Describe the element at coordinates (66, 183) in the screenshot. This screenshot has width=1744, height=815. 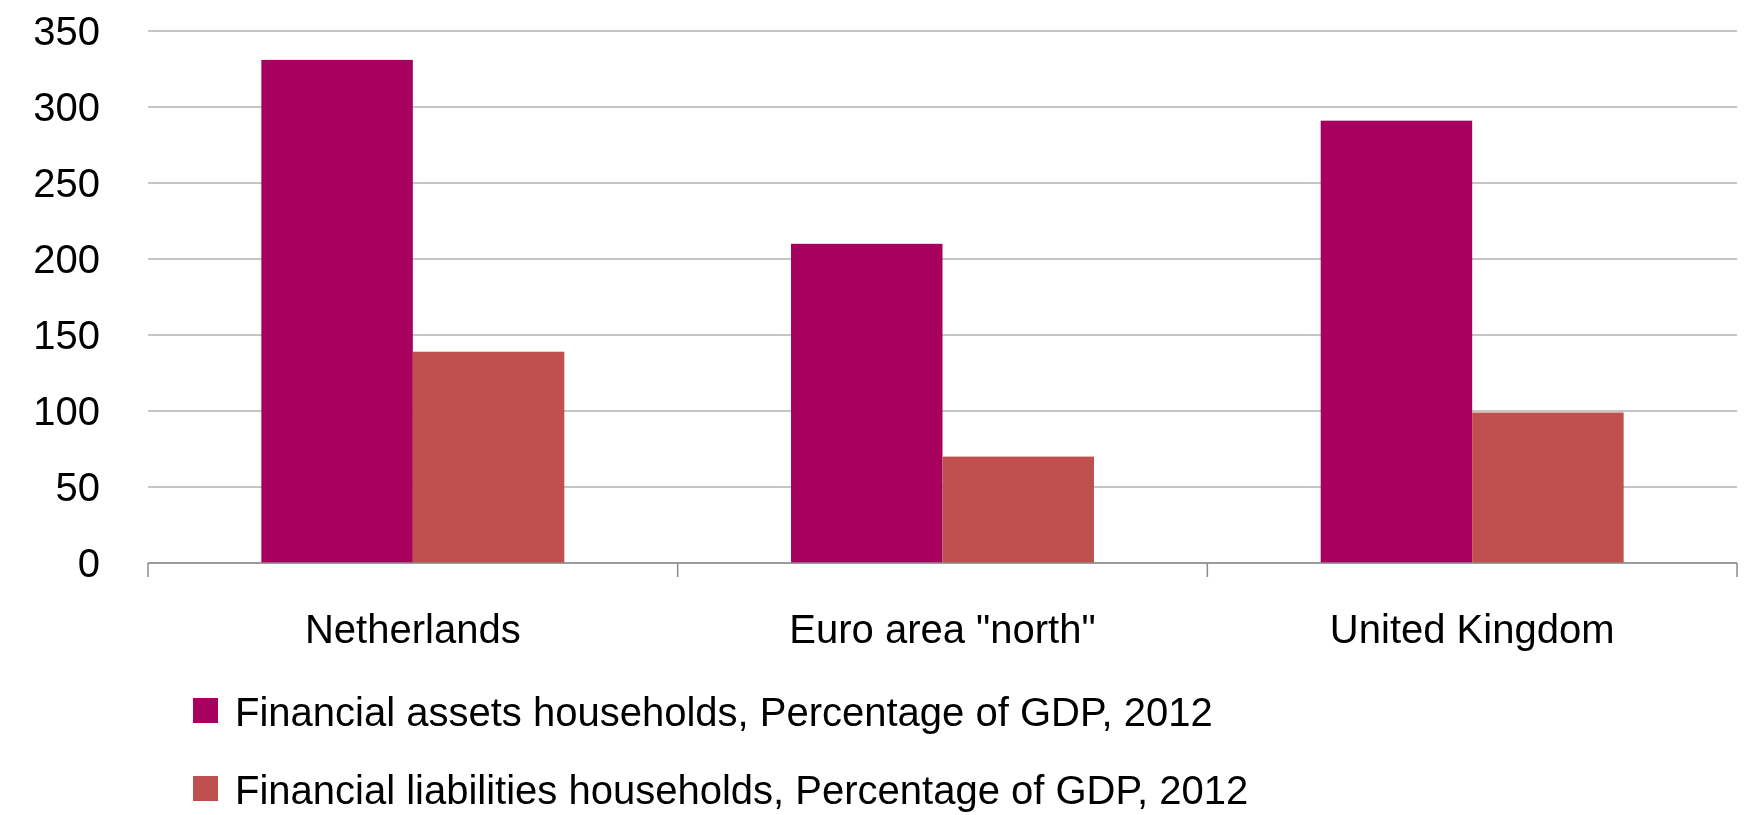
I see `y-tick-label: 250` at that location.